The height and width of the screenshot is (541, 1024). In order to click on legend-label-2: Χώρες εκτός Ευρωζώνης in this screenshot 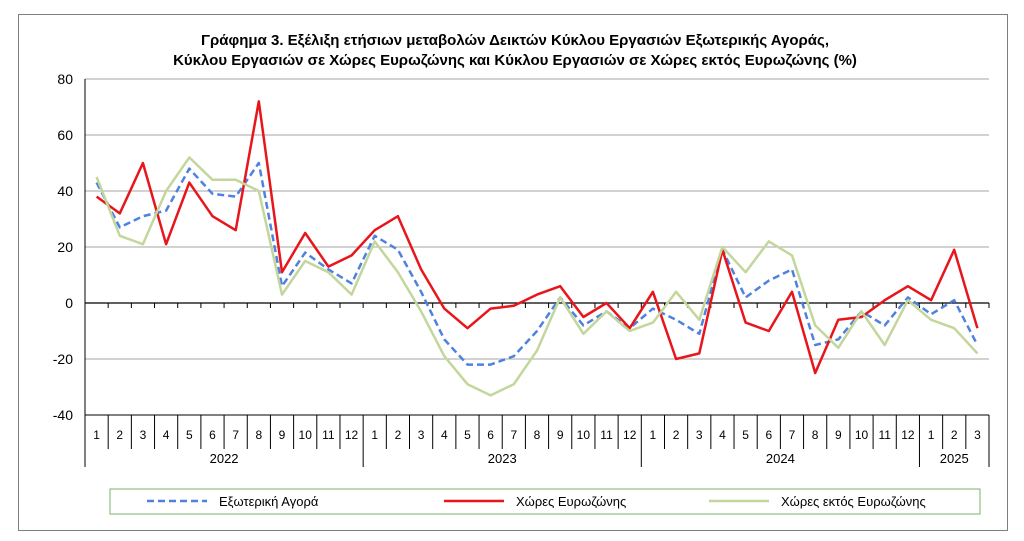, I will do `click(853, 501)`.